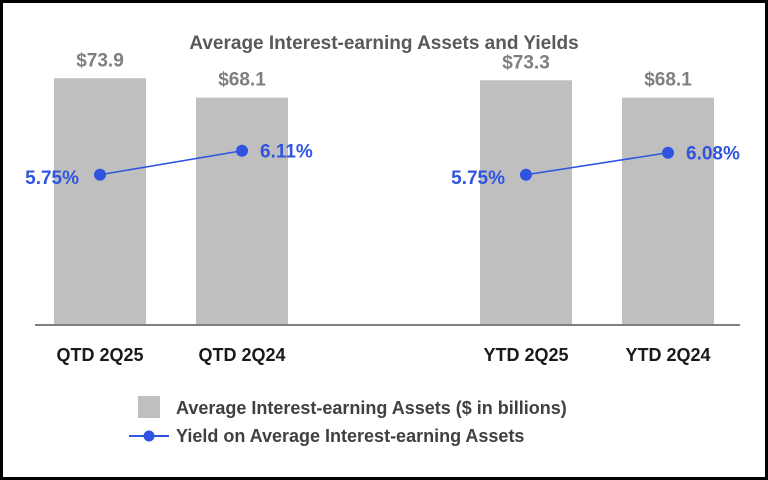 This screenshot has width=768, height=480. Describe the element at coordinates (667, 355) in the screenshot. I see `category-label-3: YTD 2Q24` at that location.